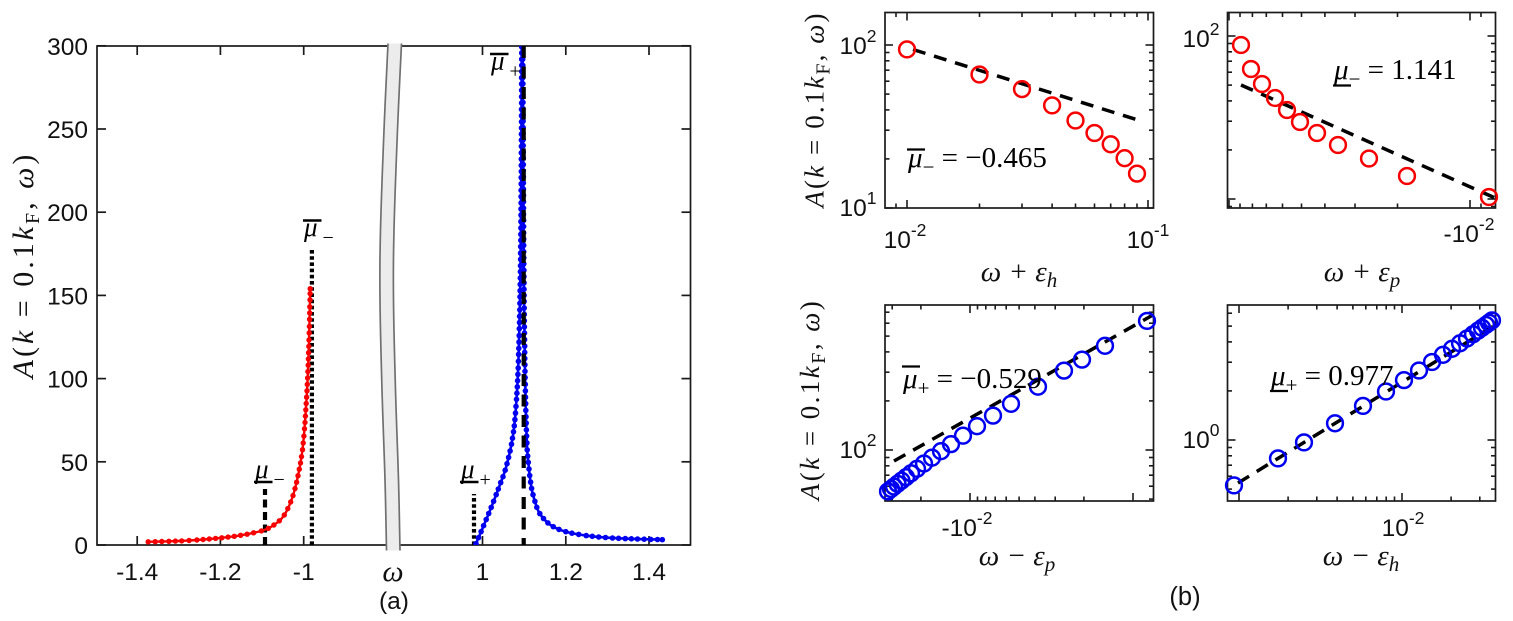  Describe the element at coordinates (67, 47) in the screenshot. I see `svg-text: 300` at that location.